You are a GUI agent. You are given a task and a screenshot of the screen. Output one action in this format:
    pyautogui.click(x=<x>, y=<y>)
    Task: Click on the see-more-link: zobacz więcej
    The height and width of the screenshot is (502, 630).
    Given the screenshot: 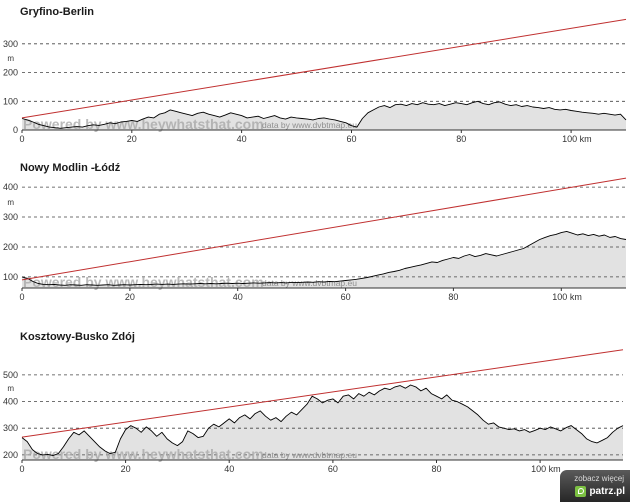 What is the action you would take?
    pyautogui.click(x=599, y=478)
    